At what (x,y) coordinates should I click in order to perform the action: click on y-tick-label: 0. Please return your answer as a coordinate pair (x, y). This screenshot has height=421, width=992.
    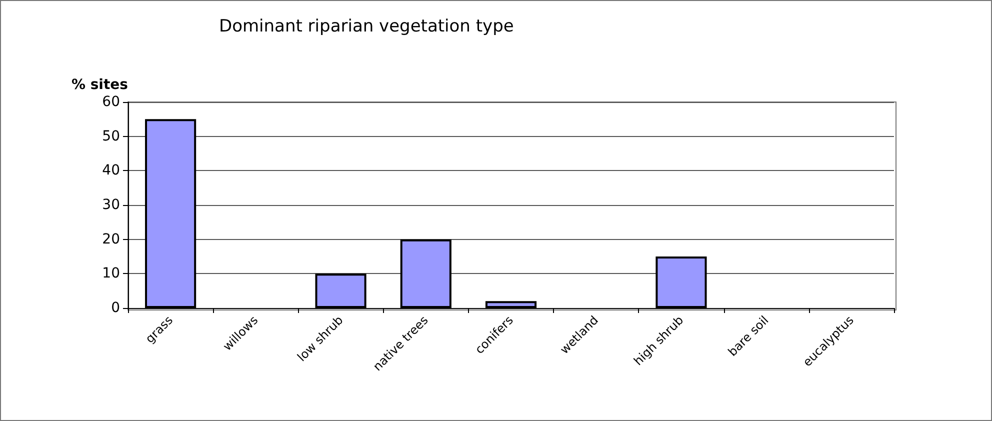
    Looking at the image, I should click on (115, 308).